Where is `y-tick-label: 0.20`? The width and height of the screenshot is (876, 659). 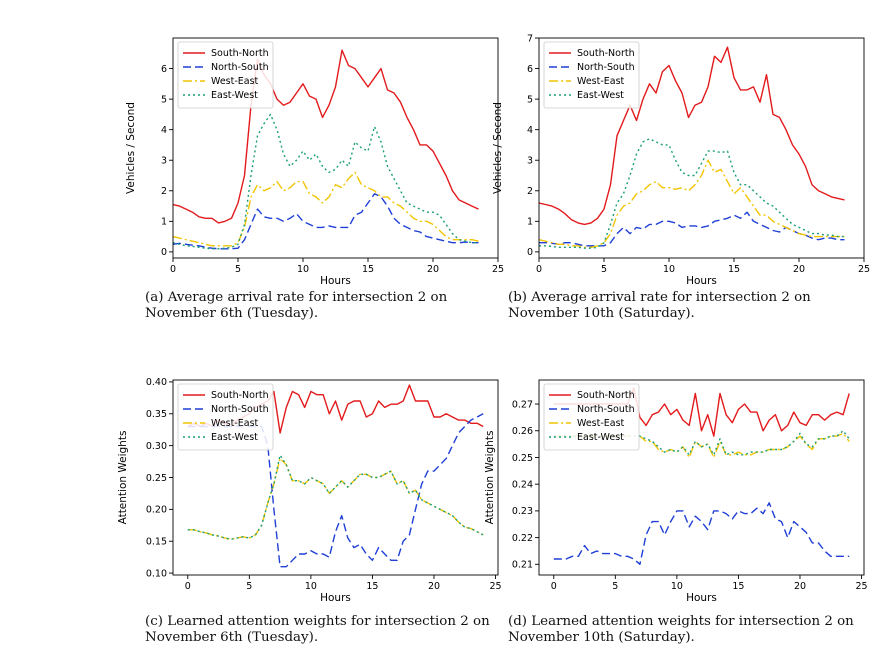 y-tick-label: 0.20 is located at coordinates (156, 510).